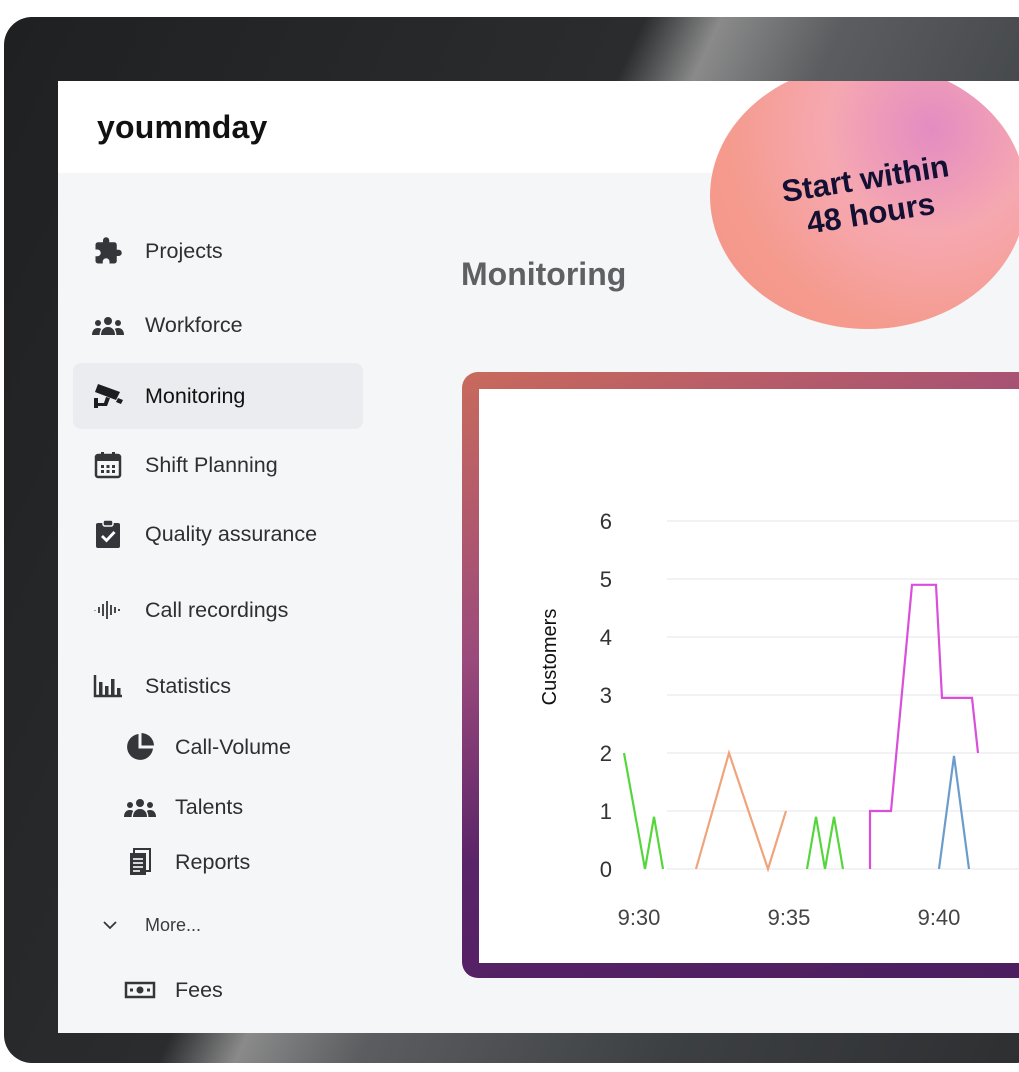 This screenshot has height=1072, width=1019. What do you see at coordinates (108, 610) in the screenshot?
I see `waveform-icon` at bounding box center [108, 610].